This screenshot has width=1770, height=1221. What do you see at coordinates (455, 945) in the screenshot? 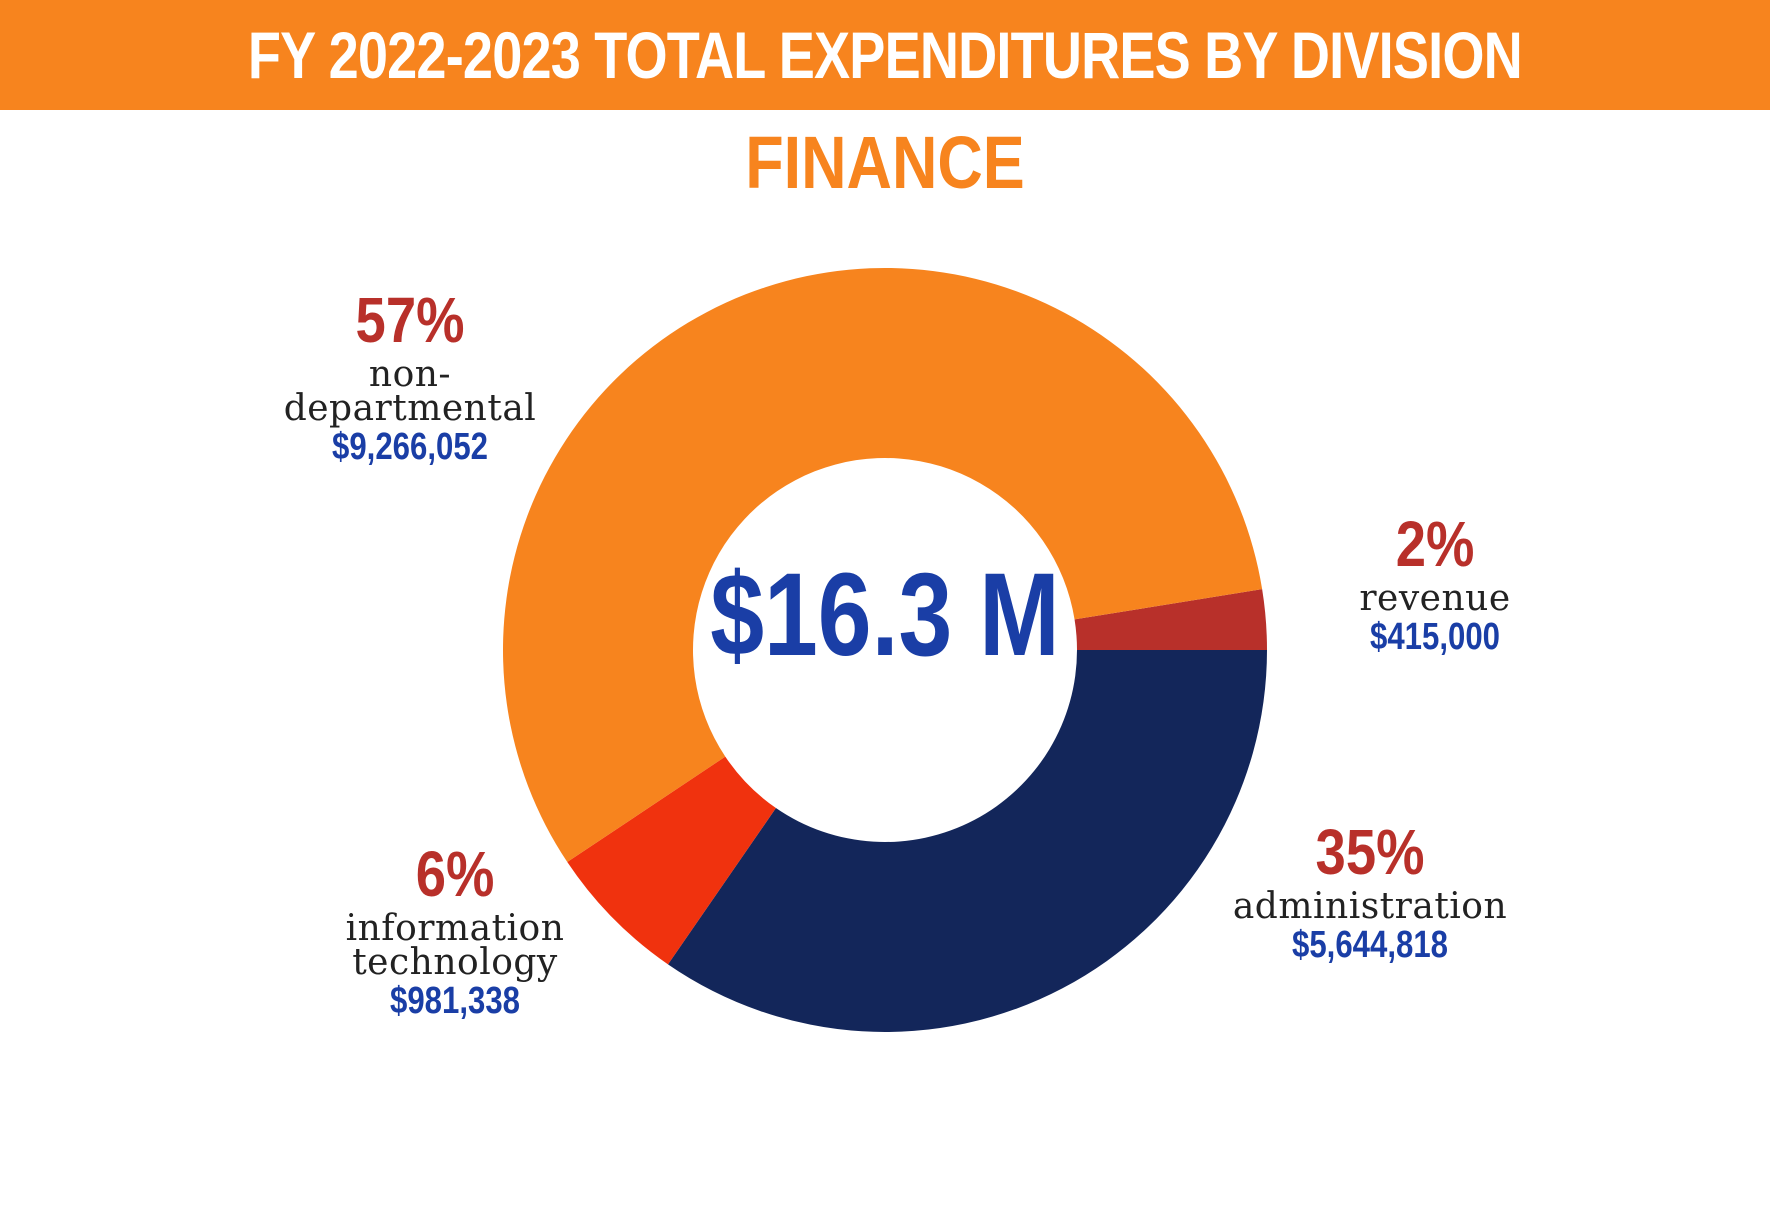
I see `slice-name: information technology` at bounding box center [455, 945].